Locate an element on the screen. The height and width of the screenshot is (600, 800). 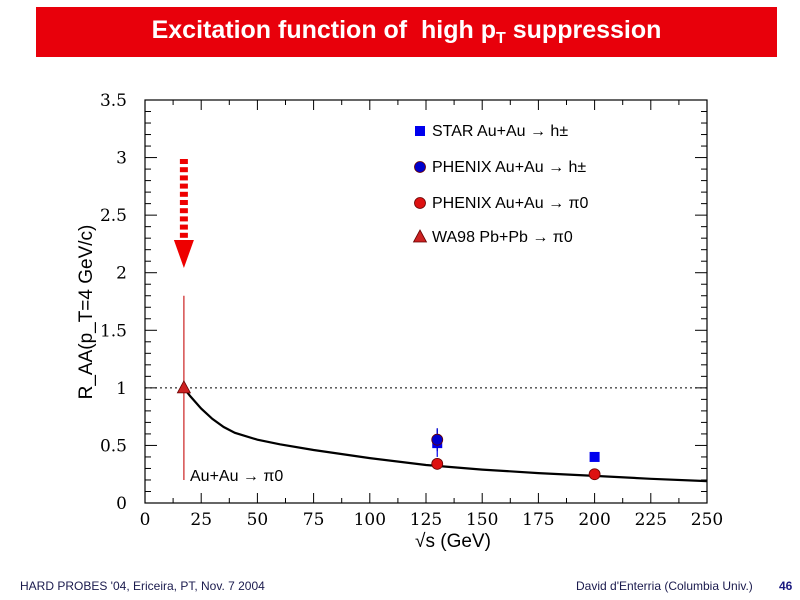
y-tick-label: 1 is located at coordinates (121, 389).